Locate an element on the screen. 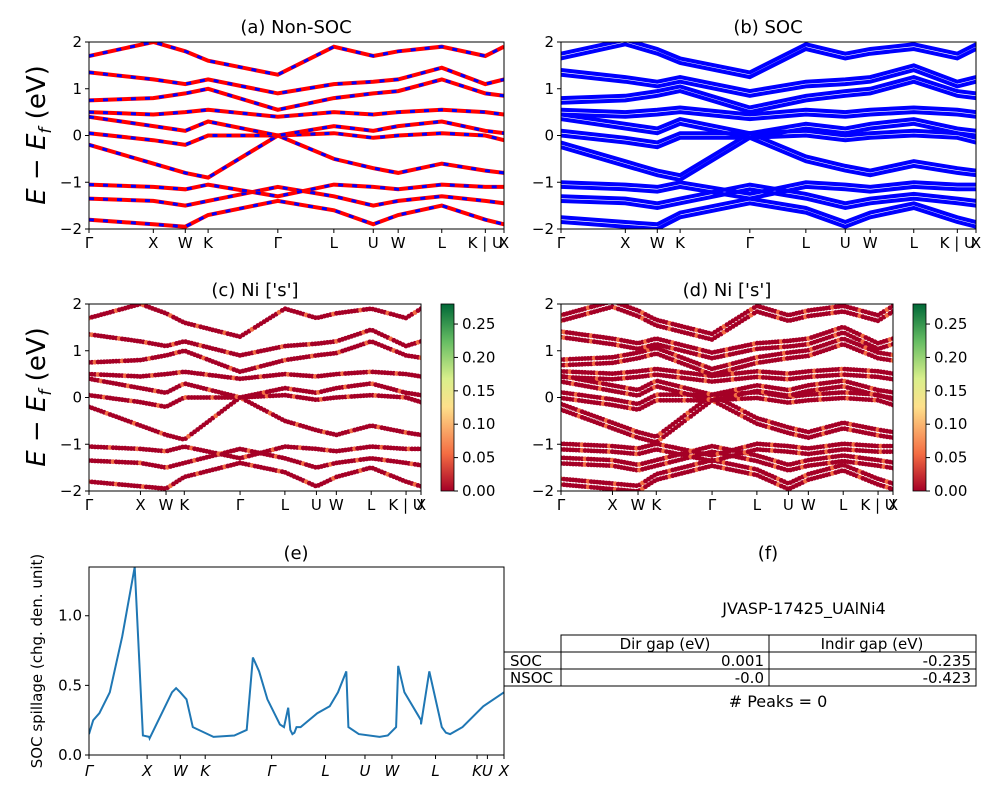 This screenshot has height=800, width=1000. panel-a-bands is located at coordinates (296, 135).